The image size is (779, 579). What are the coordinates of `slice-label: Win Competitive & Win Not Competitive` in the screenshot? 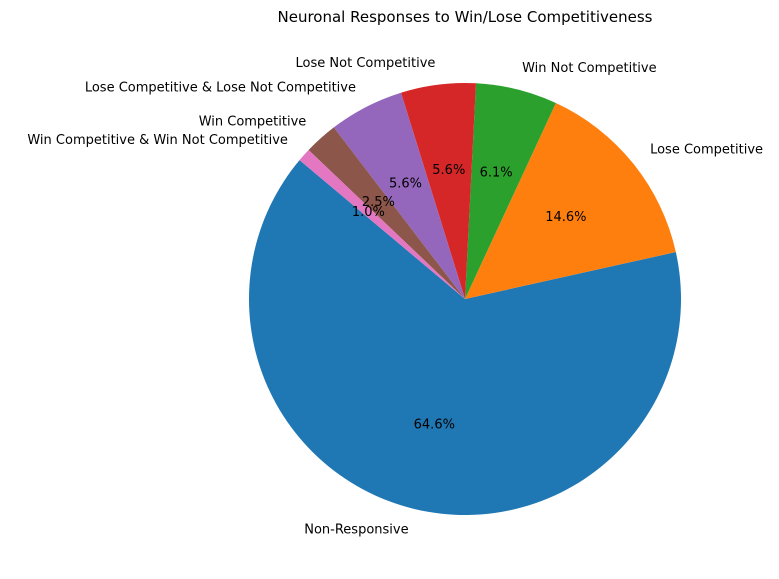 It's located at (157, 140).